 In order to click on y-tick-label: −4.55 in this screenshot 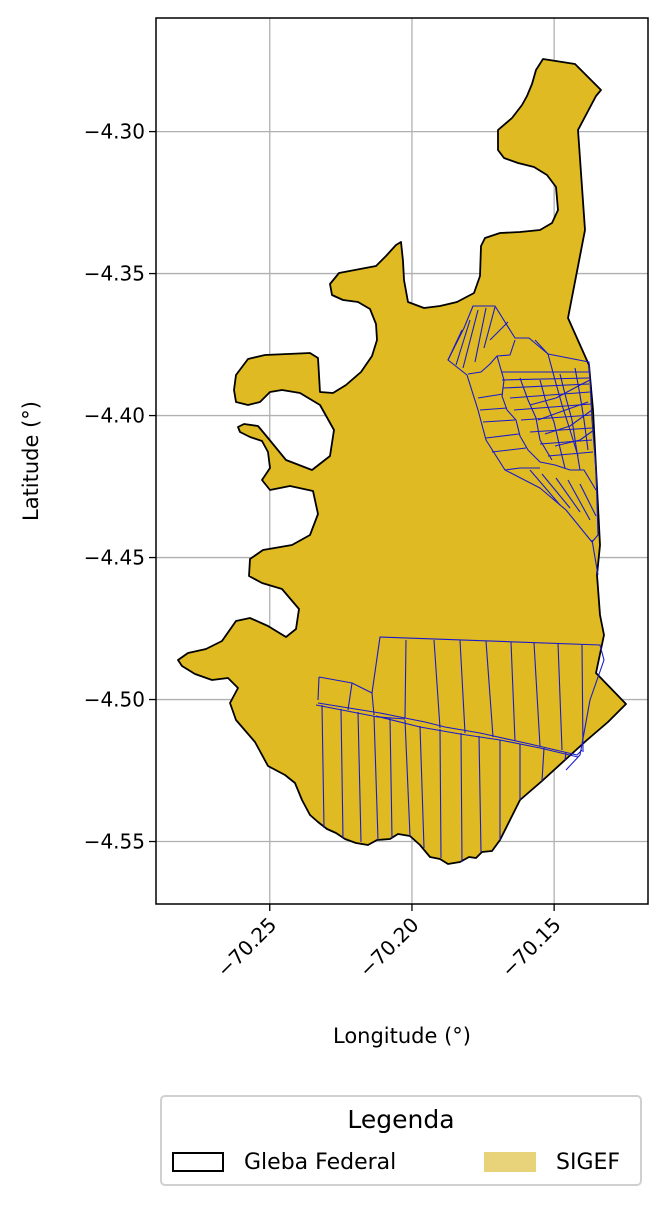, I will do `click(114, 842)`.